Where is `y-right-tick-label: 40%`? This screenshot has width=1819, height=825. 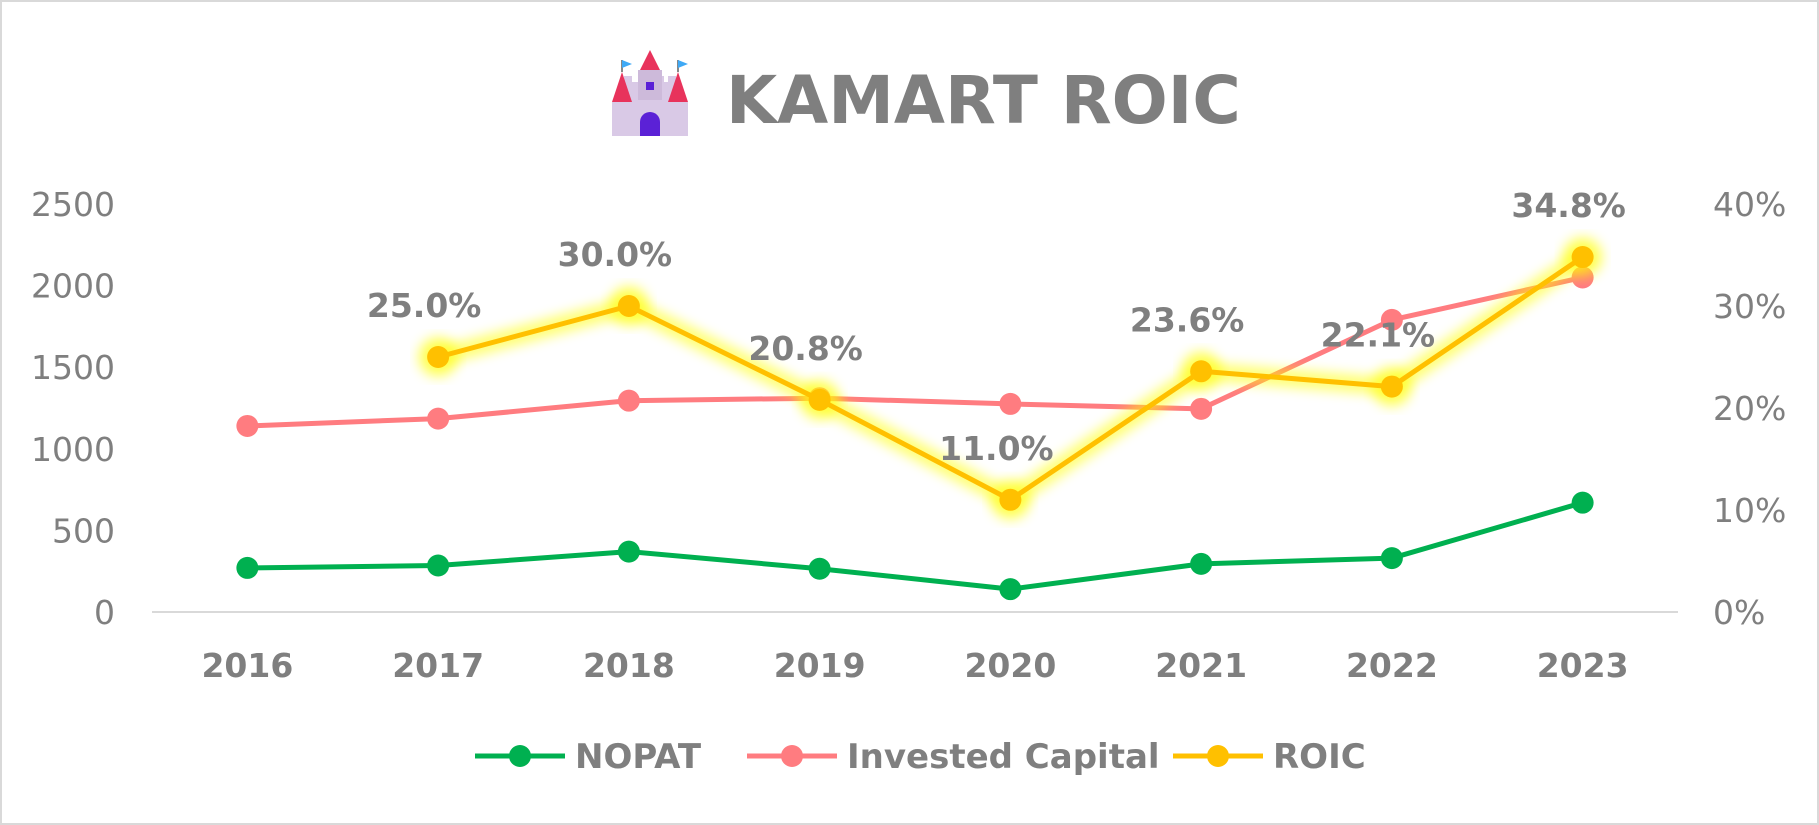 y-right-tick-label: 40% is located at coordinates (1749, 204).